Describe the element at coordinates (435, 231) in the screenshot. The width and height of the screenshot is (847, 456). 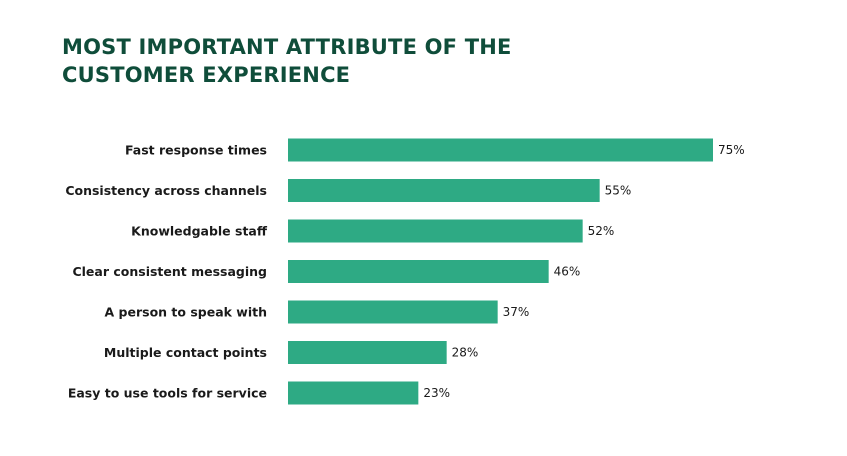
I see `bar-knowledgable-staff` at that location.